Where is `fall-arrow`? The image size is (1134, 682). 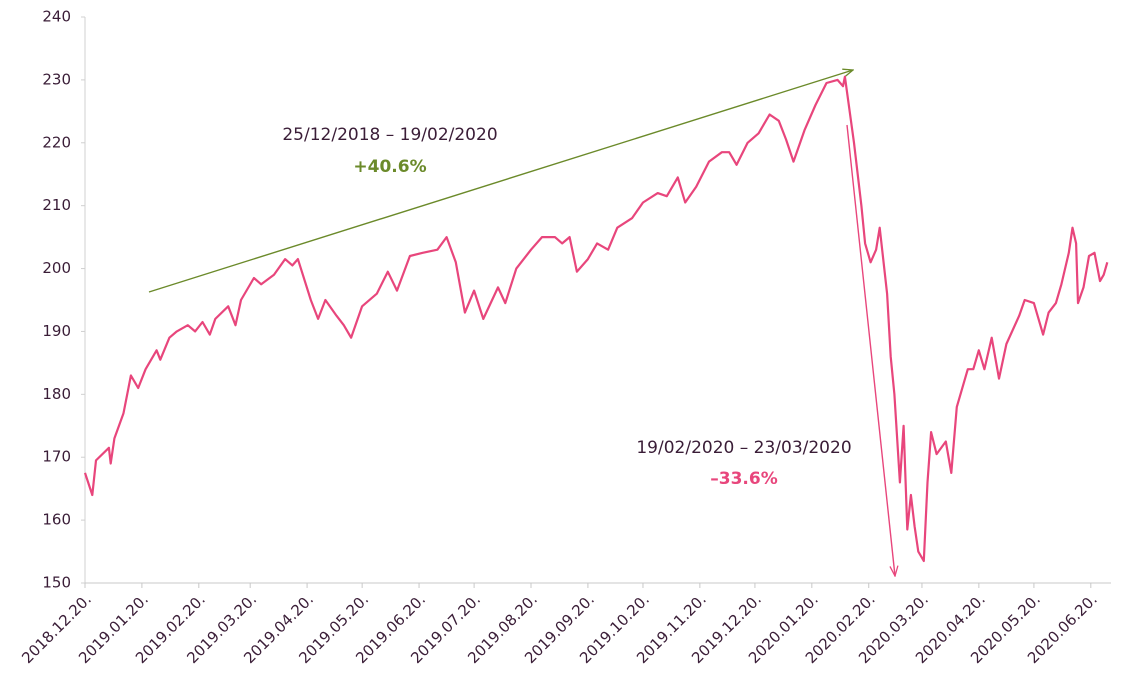 fall-arrow is located at coordinates (870, 350).